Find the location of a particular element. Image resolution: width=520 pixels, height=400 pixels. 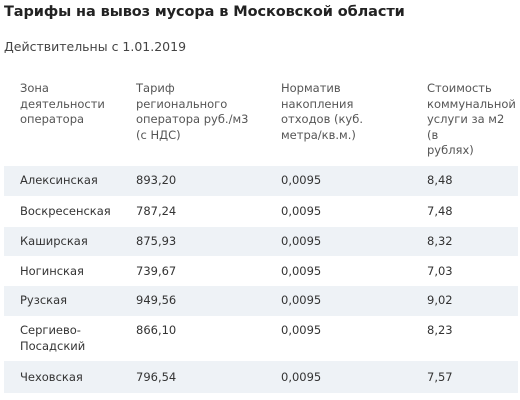

header-cost-line: Стоимость is located at coordinates (459, 88).